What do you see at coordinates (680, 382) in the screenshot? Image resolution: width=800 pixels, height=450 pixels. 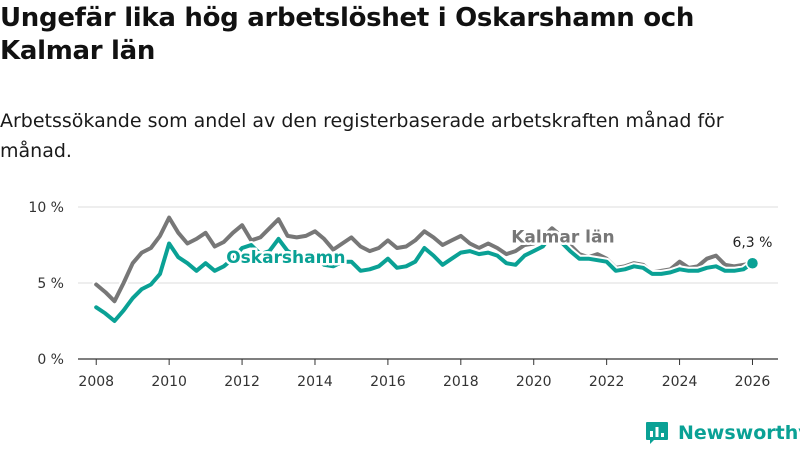 I see `x-tick-label: 2024` at bounding box center [680, 382].